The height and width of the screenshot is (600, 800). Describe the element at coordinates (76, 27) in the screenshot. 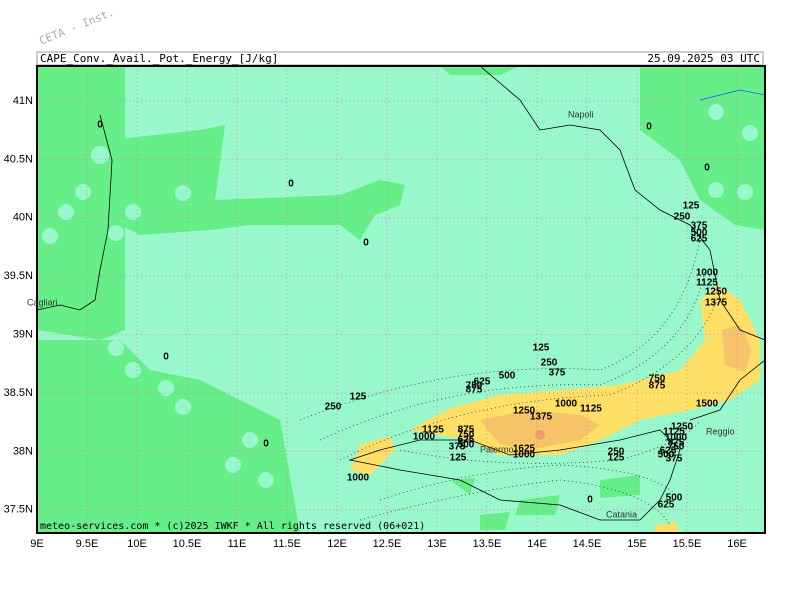

I see `watermark: CETA - Inst.` at that location.